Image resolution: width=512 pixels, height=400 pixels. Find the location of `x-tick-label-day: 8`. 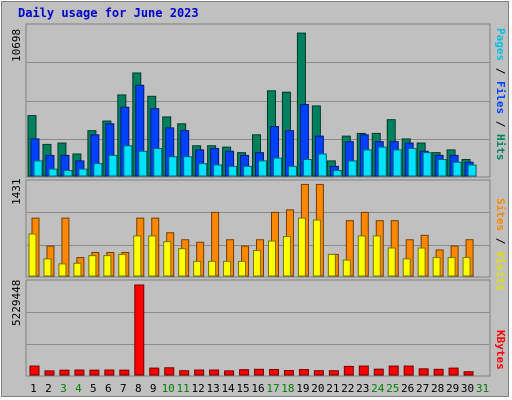

x-tick-label-day: 8 is located at coordinates (138, 388).